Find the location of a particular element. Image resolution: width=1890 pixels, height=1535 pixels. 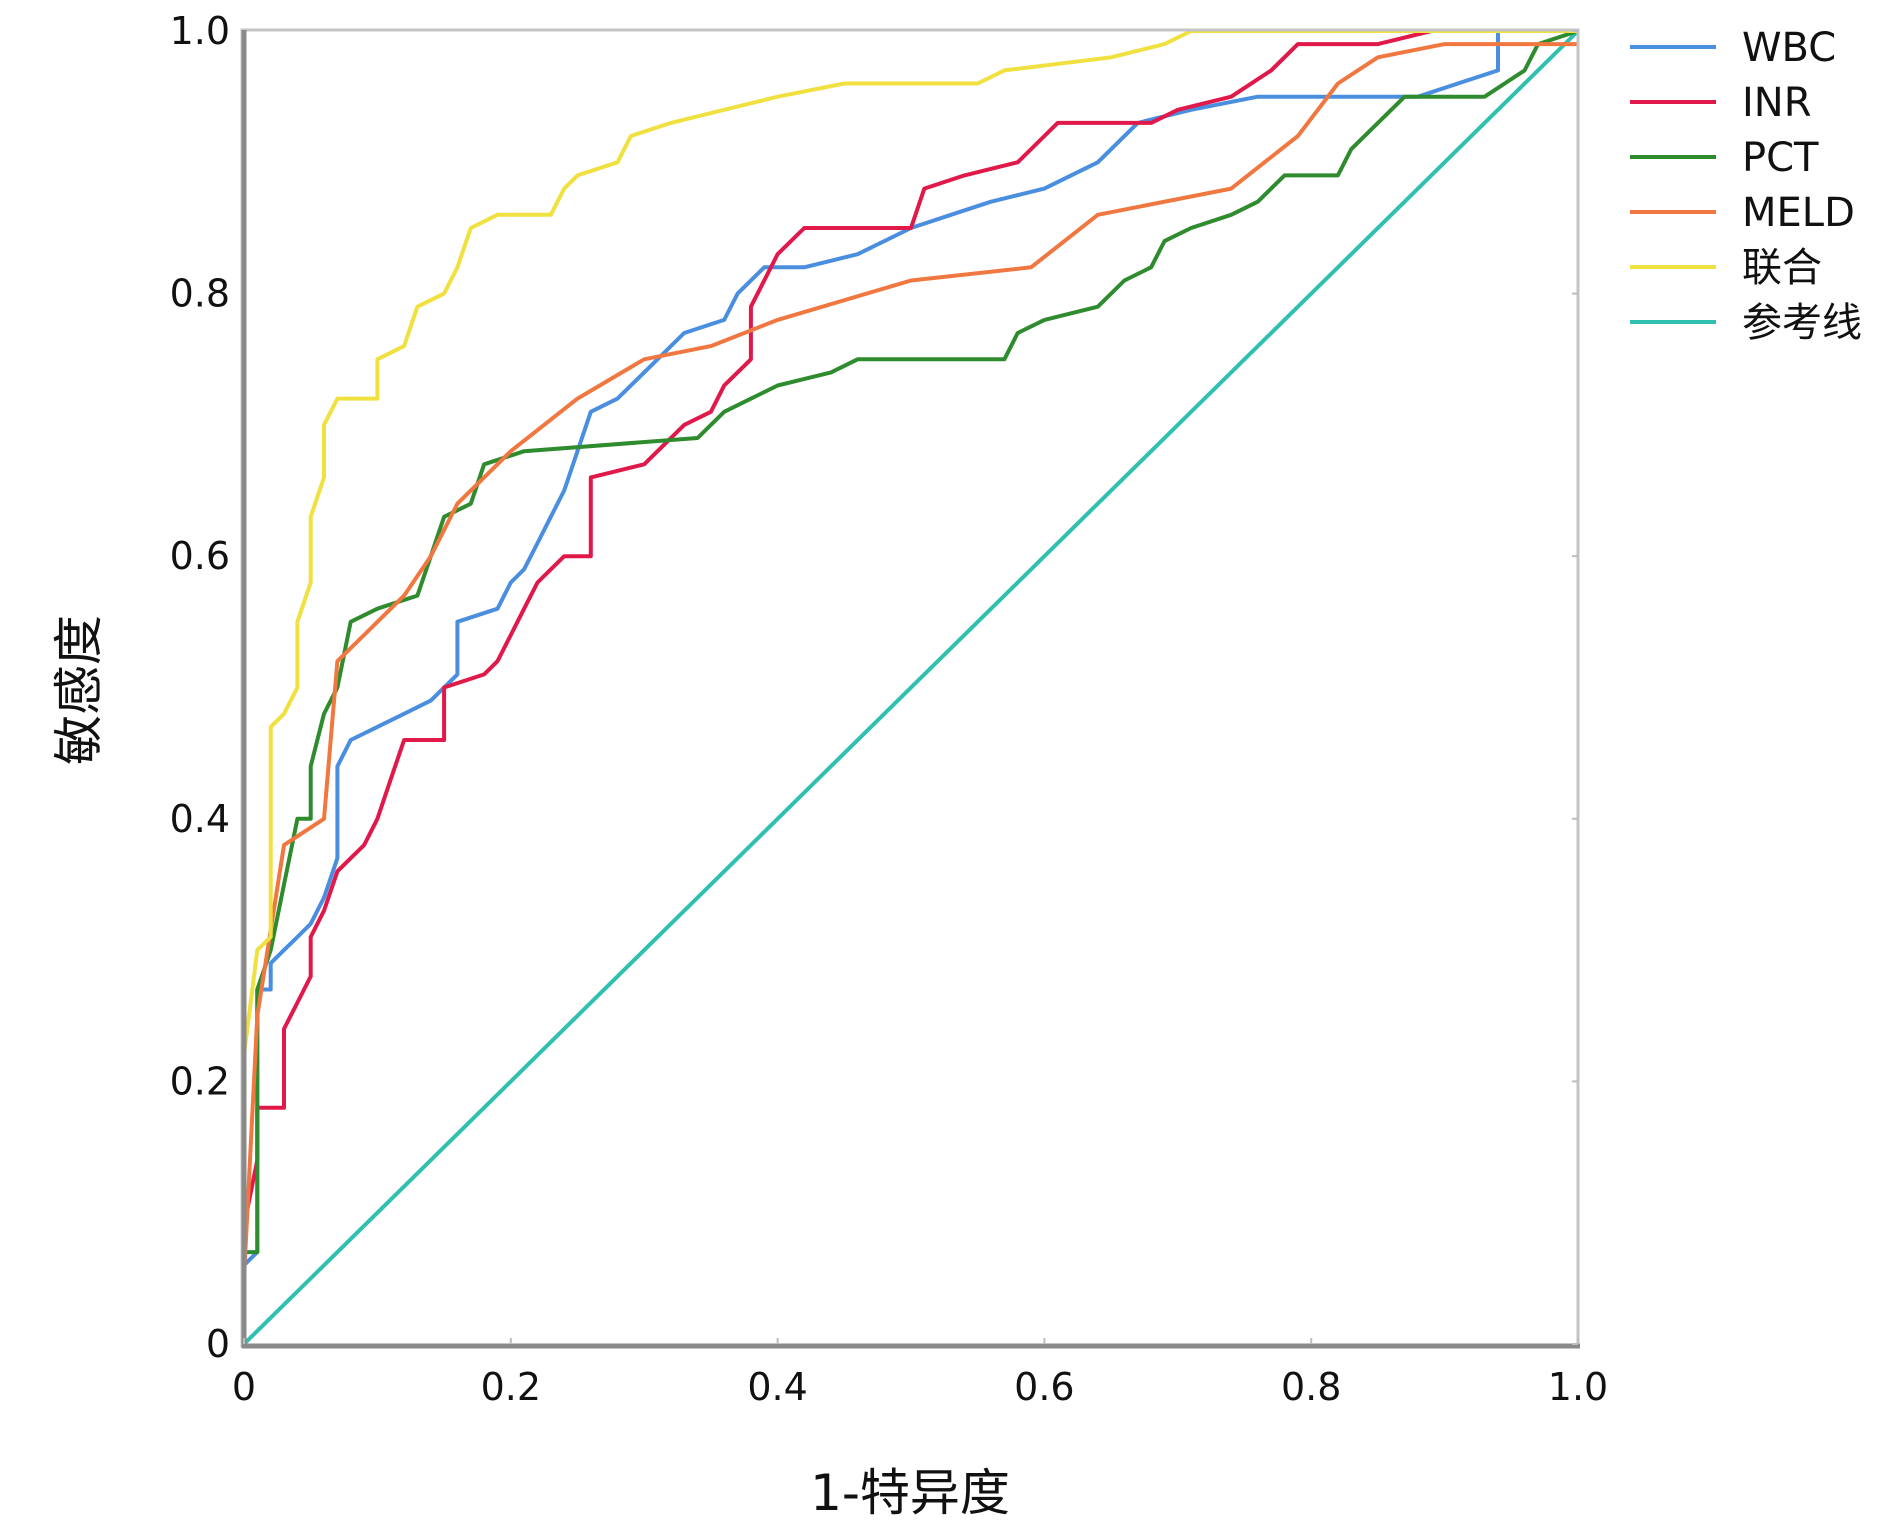

x-tick-label: 0.8 is located at coordinates (1311, 1387).